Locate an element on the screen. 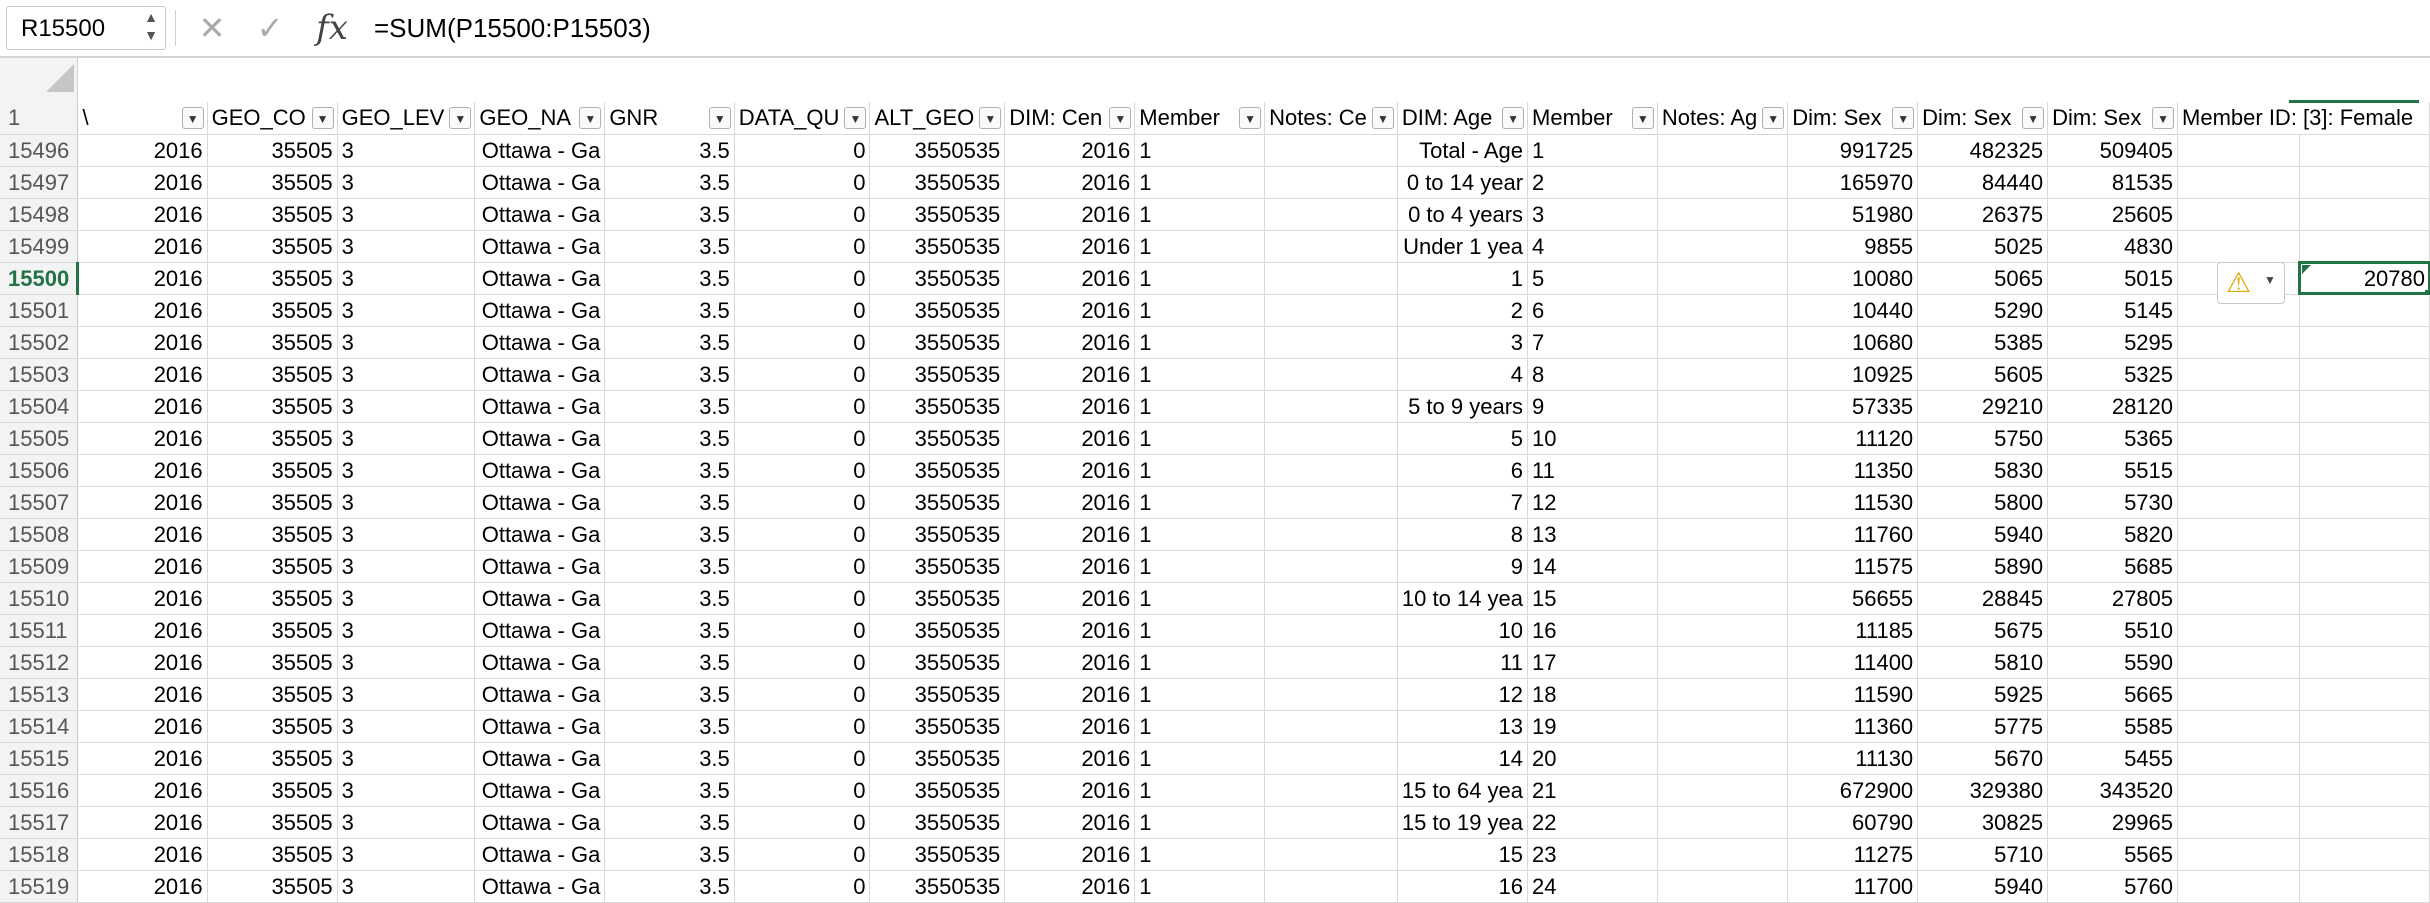 The height and width of the screenshot is (903, 2430). table-cell: 11275 is located at coordinates (1853, 854).